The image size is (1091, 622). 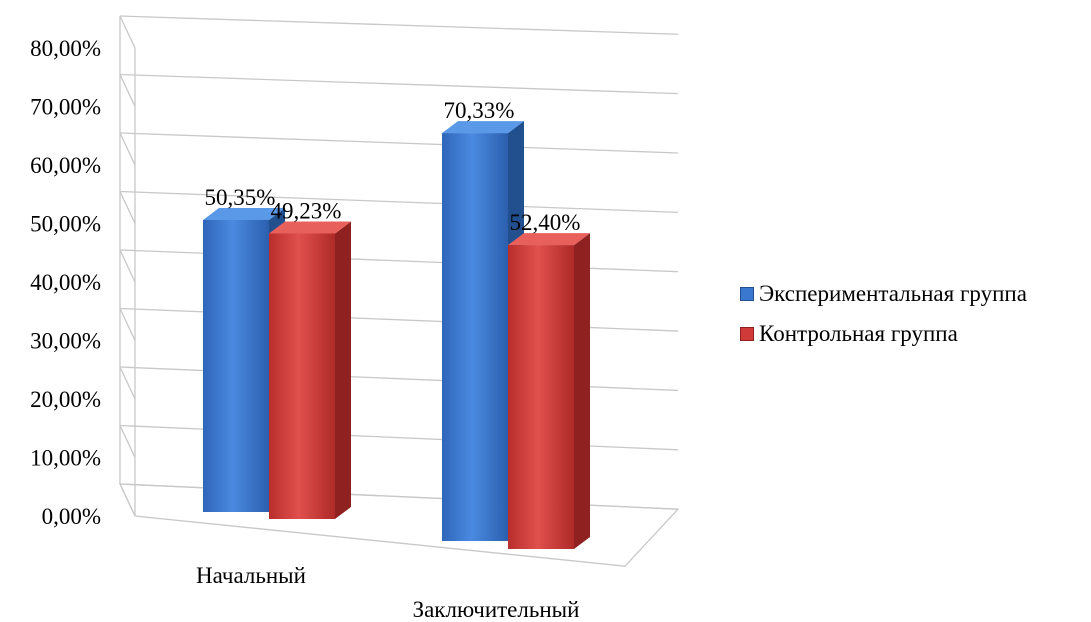 I want to click on y-tick-label: 20,00%, so click(x=65, y=399).